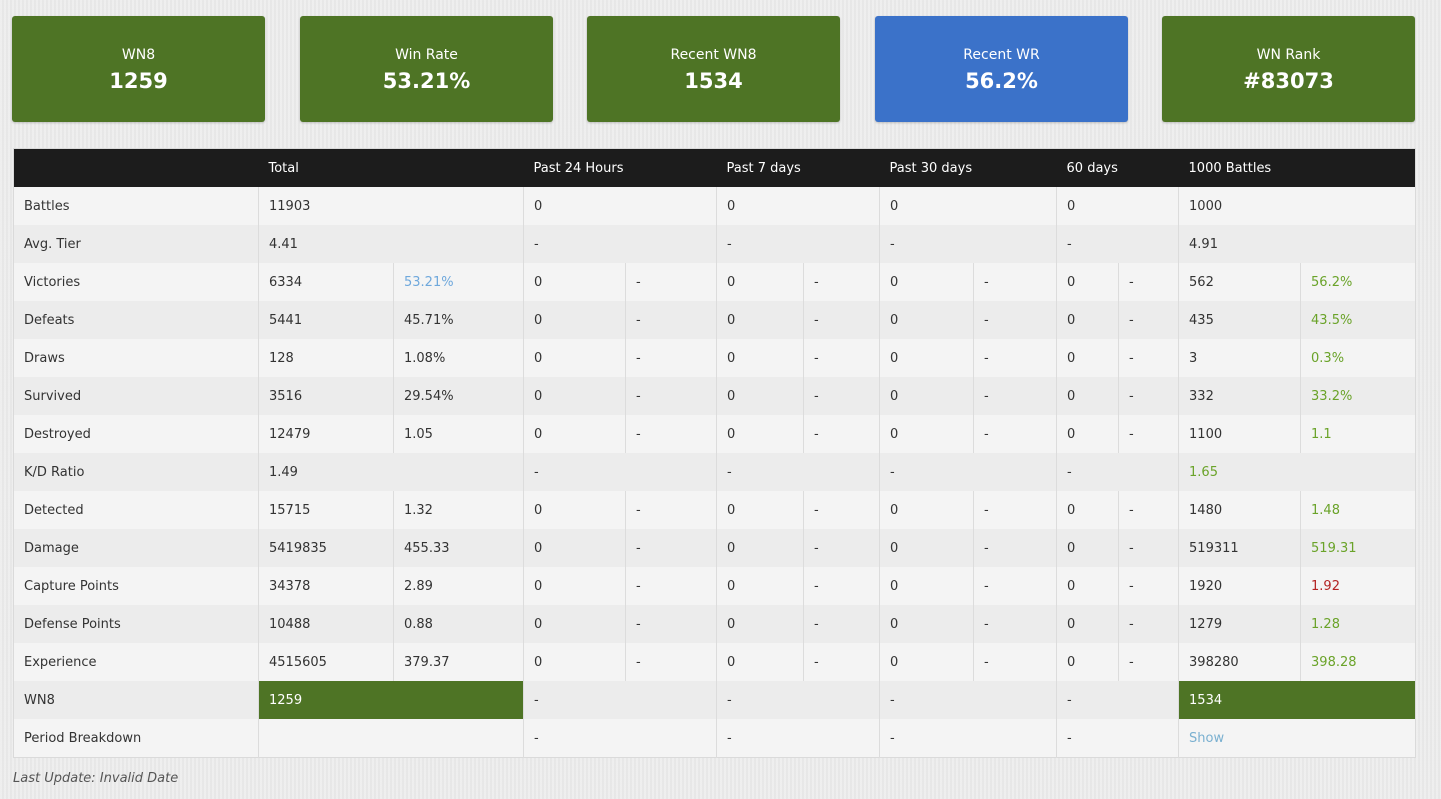 The height and width of the screenshot is (799, 1441). Describe the element at coordinates (1358, 434) in the screenshot. I see `battles-1000-pct: 1.1` at that location.